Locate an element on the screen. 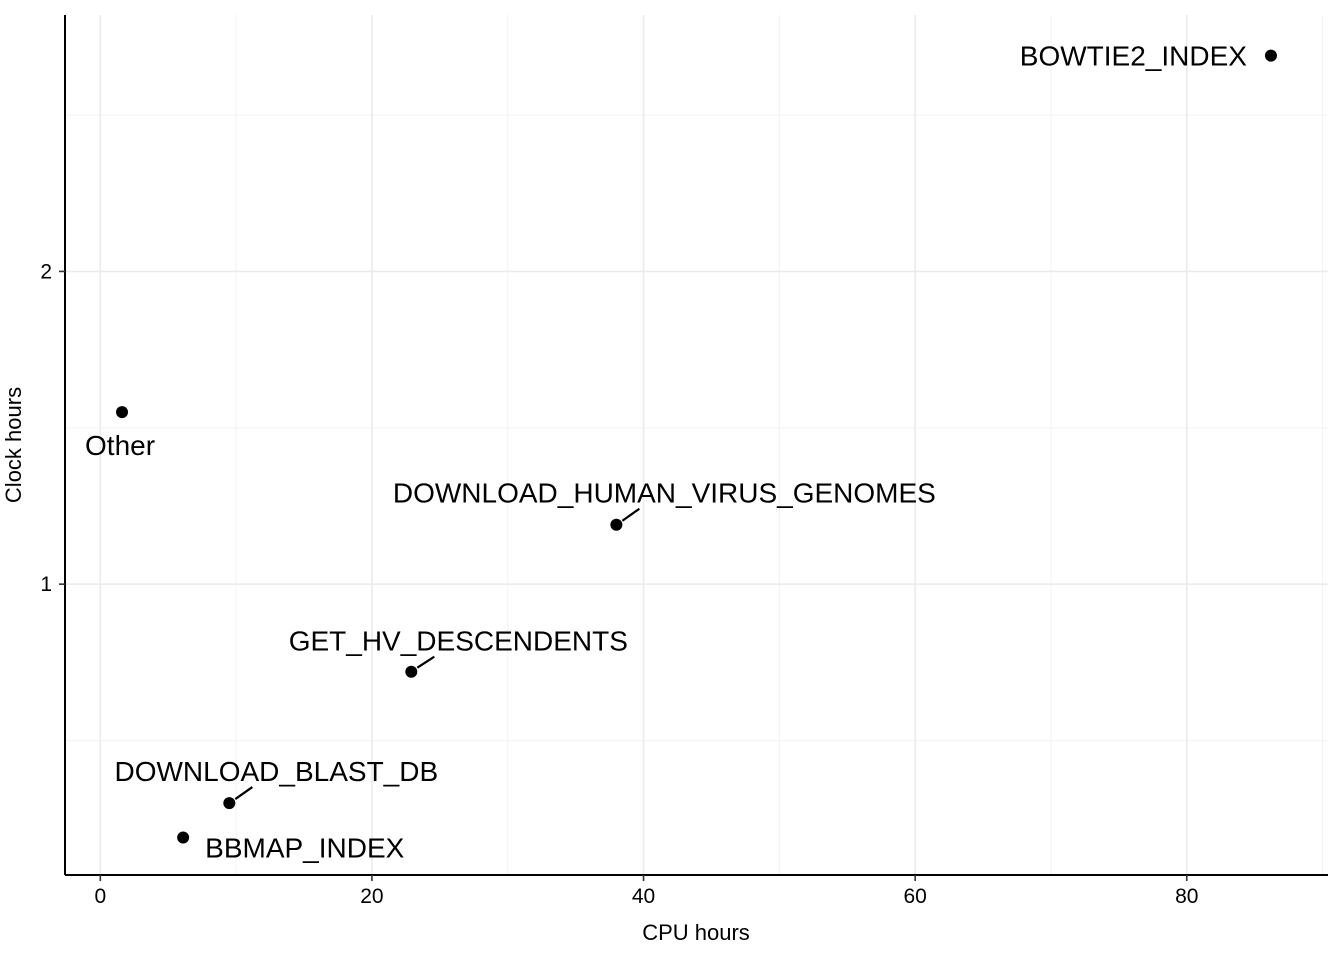 This screenshot has width=1344, height=965. x-axis-title: CPU hours is located at coordinates (696, 932).